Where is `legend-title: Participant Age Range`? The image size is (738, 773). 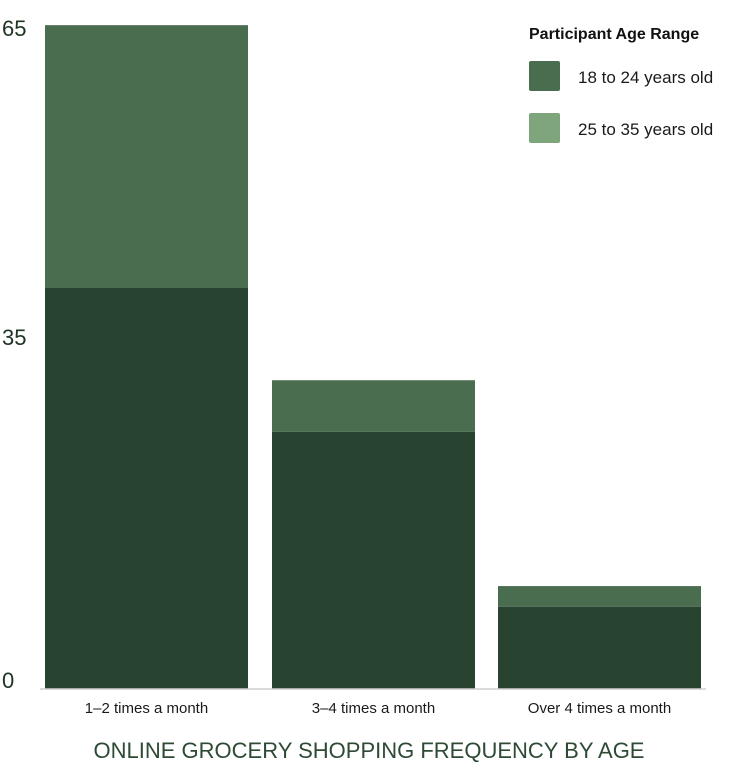
legend-title: Participant Age Range is located at coordinates (614, 34).